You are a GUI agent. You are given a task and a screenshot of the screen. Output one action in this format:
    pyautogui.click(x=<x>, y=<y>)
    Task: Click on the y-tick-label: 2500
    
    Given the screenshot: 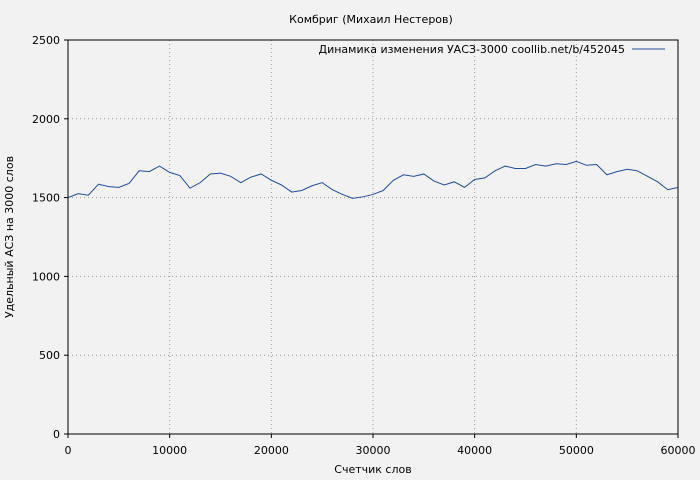 What is the action you would take?
    pyautogui.click(x=46, y=40)
    